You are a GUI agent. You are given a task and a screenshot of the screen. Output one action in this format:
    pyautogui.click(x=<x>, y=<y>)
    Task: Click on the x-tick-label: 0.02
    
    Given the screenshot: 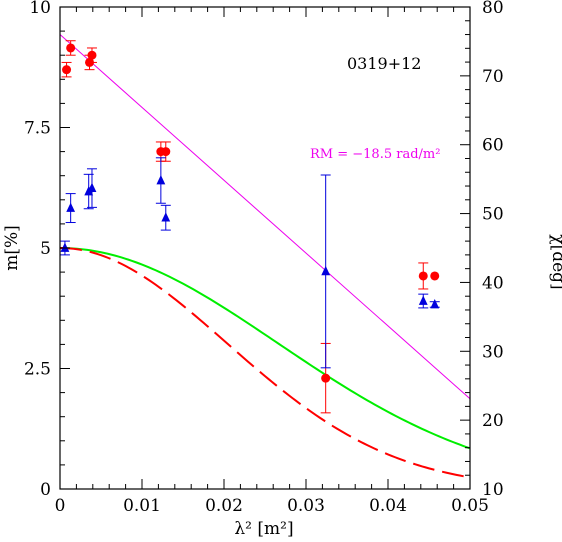 What is the action you would take?
    pyautogui.click(x=224, y=506)
    